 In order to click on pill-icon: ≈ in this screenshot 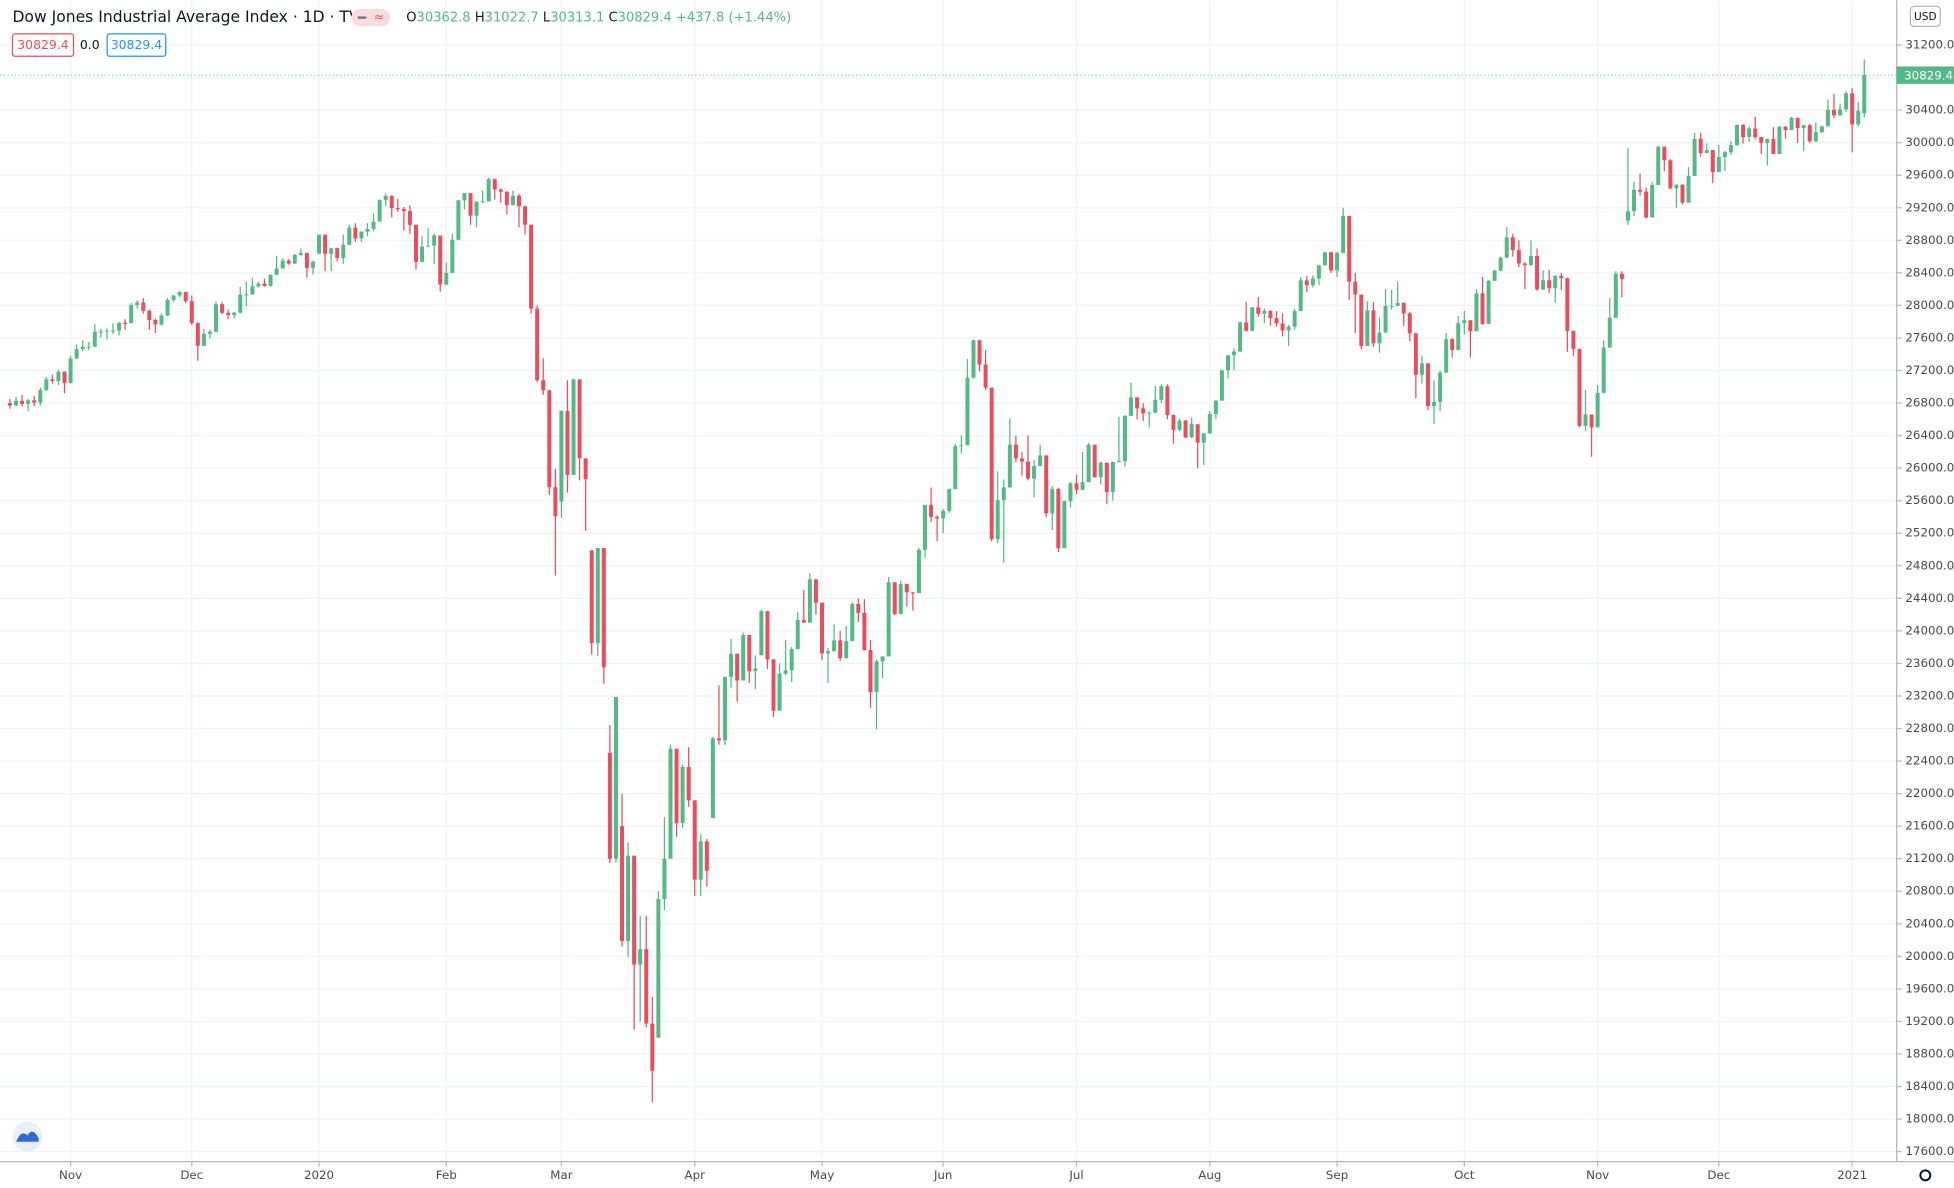, I will do `click(379, 16)`.